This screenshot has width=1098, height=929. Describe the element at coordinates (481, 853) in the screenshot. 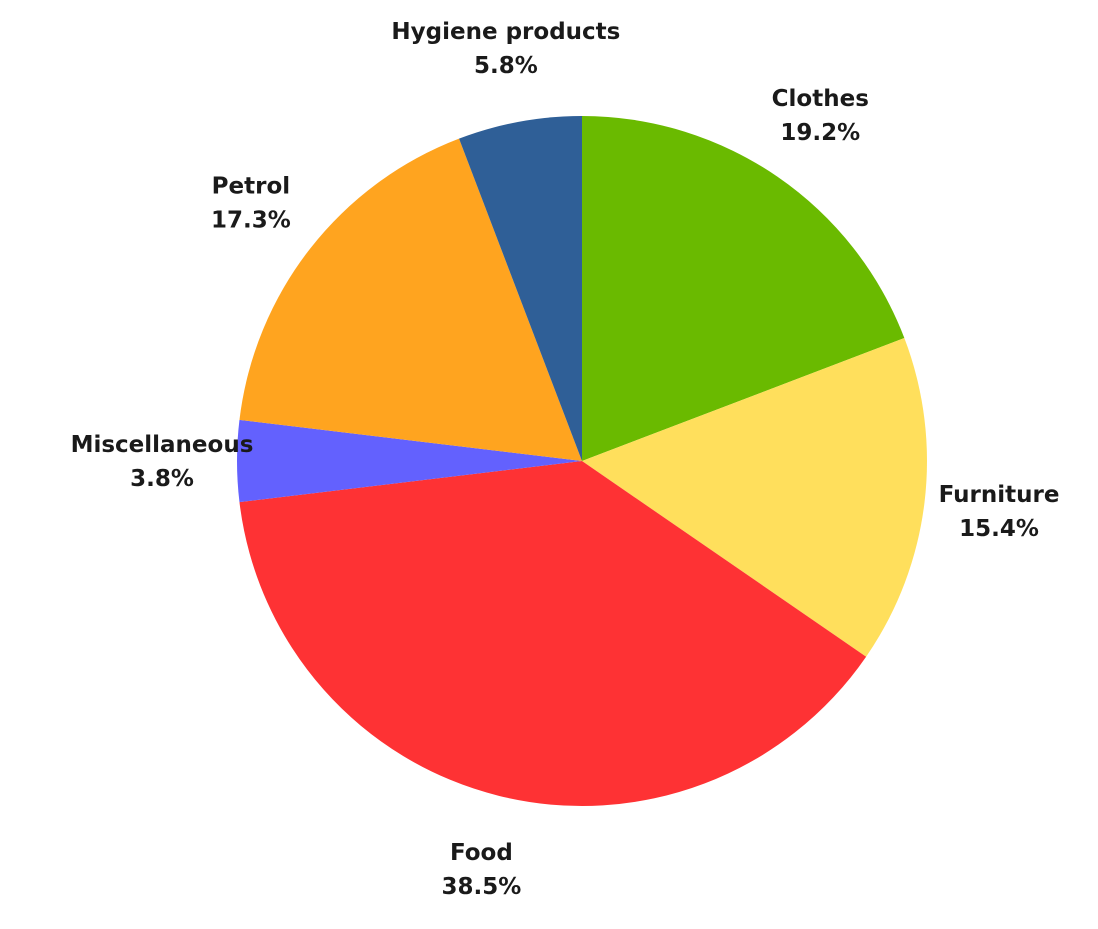

I see `slice-label-food: Food` at that location.